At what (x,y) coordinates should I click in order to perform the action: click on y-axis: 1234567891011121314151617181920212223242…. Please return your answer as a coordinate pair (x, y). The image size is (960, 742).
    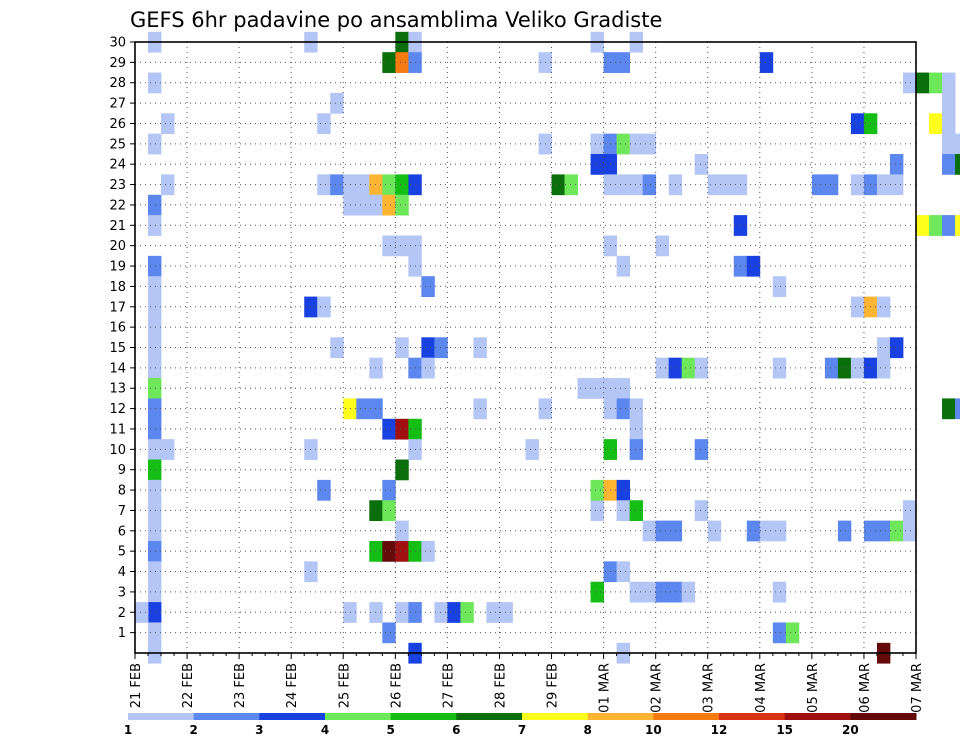
    Looking at the image, I should click on (122, 338).